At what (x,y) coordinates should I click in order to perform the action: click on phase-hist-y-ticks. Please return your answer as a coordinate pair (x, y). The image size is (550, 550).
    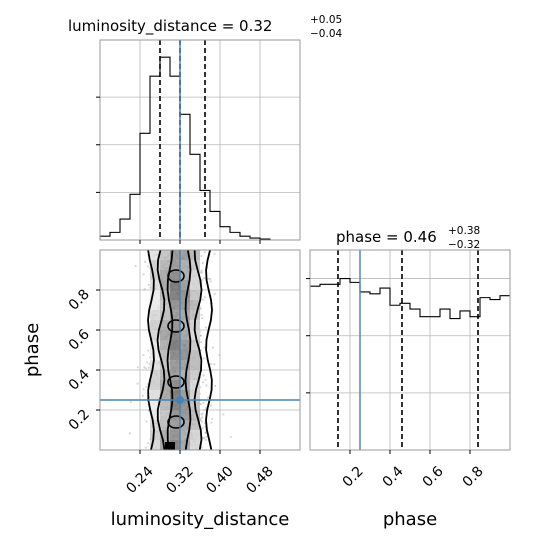
    Looking at the image, I should click on (308, 336).